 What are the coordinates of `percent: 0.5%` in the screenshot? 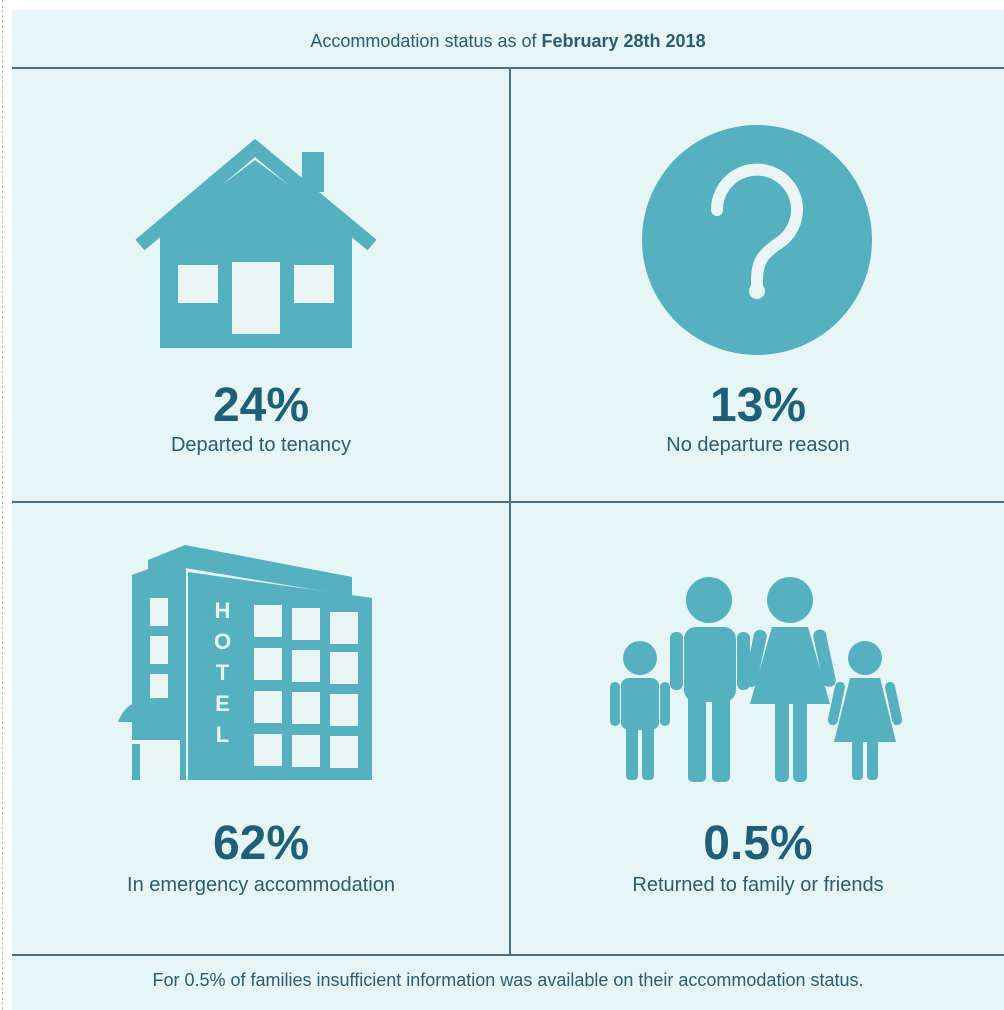 It's located at (758, 843).